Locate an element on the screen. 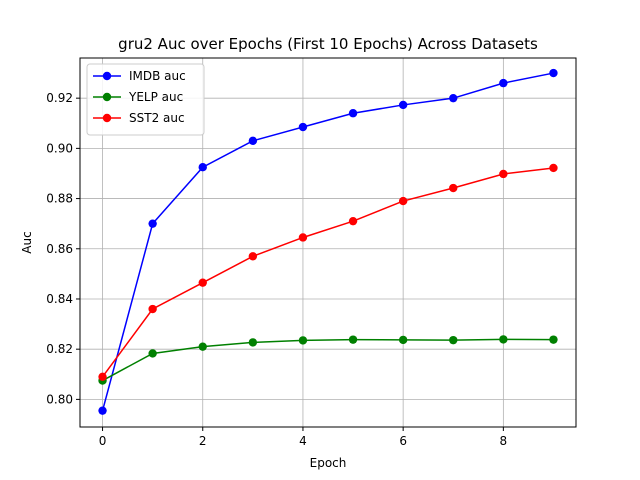 The width and height of the screenshot is (640, 480). x-tick-label: 2 is located at coordinates (203, 441).